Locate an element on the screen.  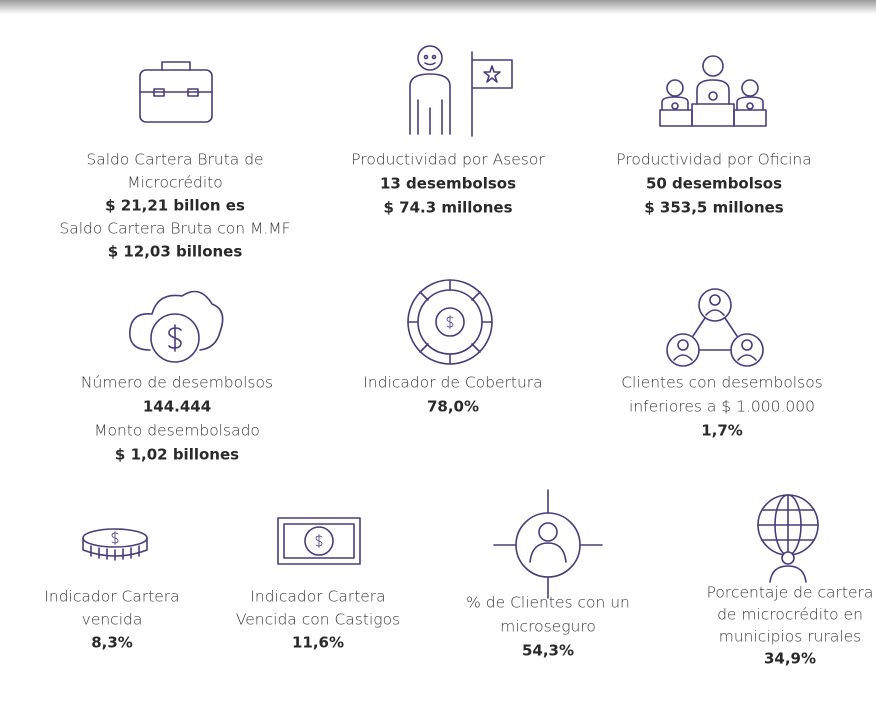
icon-bill is located at coordinates (319, 541).